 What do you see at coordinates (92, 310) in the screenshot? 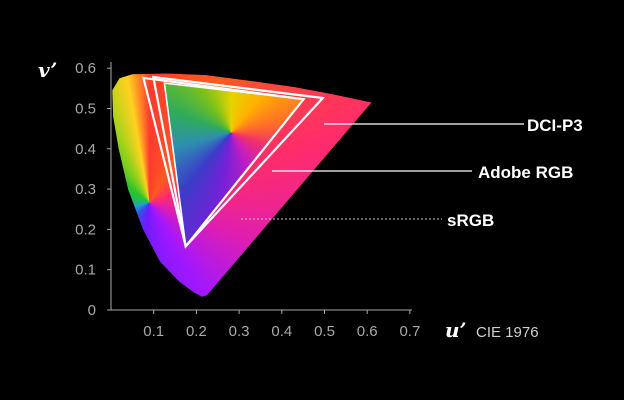
I see `y-tick-label: 0` at bounding box center [92, 310].